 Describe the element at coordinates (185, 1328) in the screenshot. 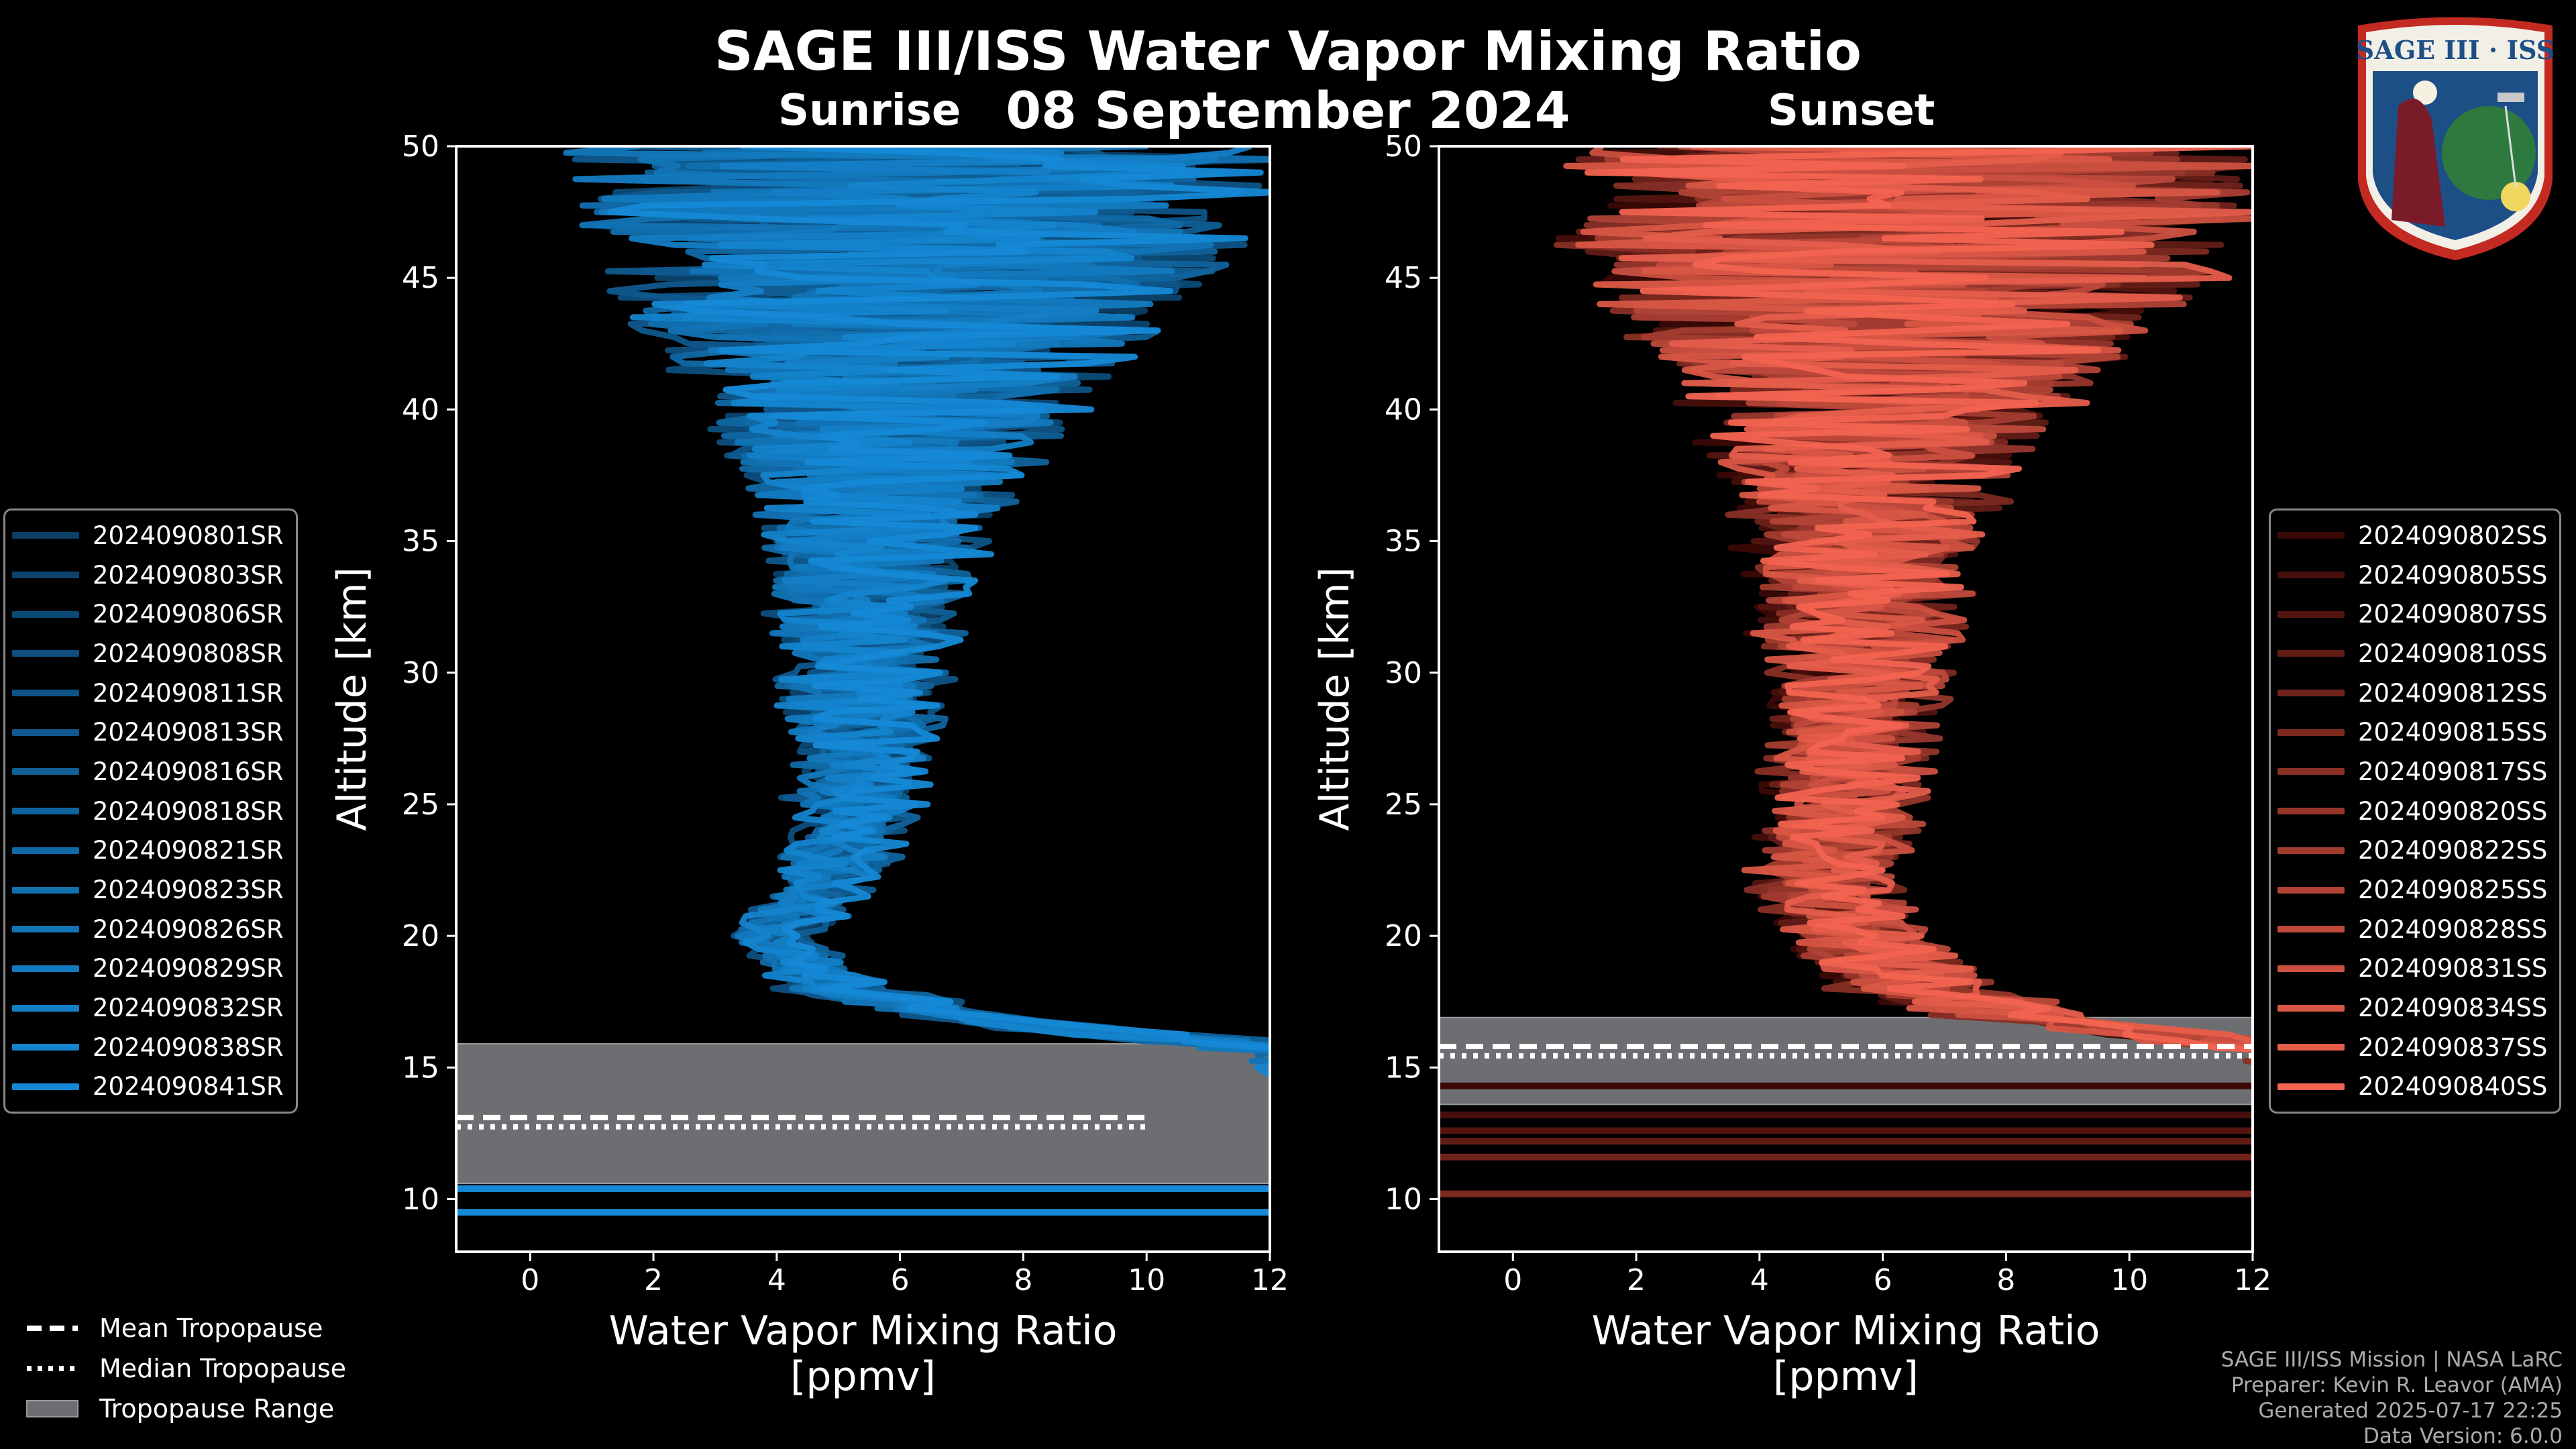

I see `legend-mean-tropopause: Mean Tropopause` at that location.